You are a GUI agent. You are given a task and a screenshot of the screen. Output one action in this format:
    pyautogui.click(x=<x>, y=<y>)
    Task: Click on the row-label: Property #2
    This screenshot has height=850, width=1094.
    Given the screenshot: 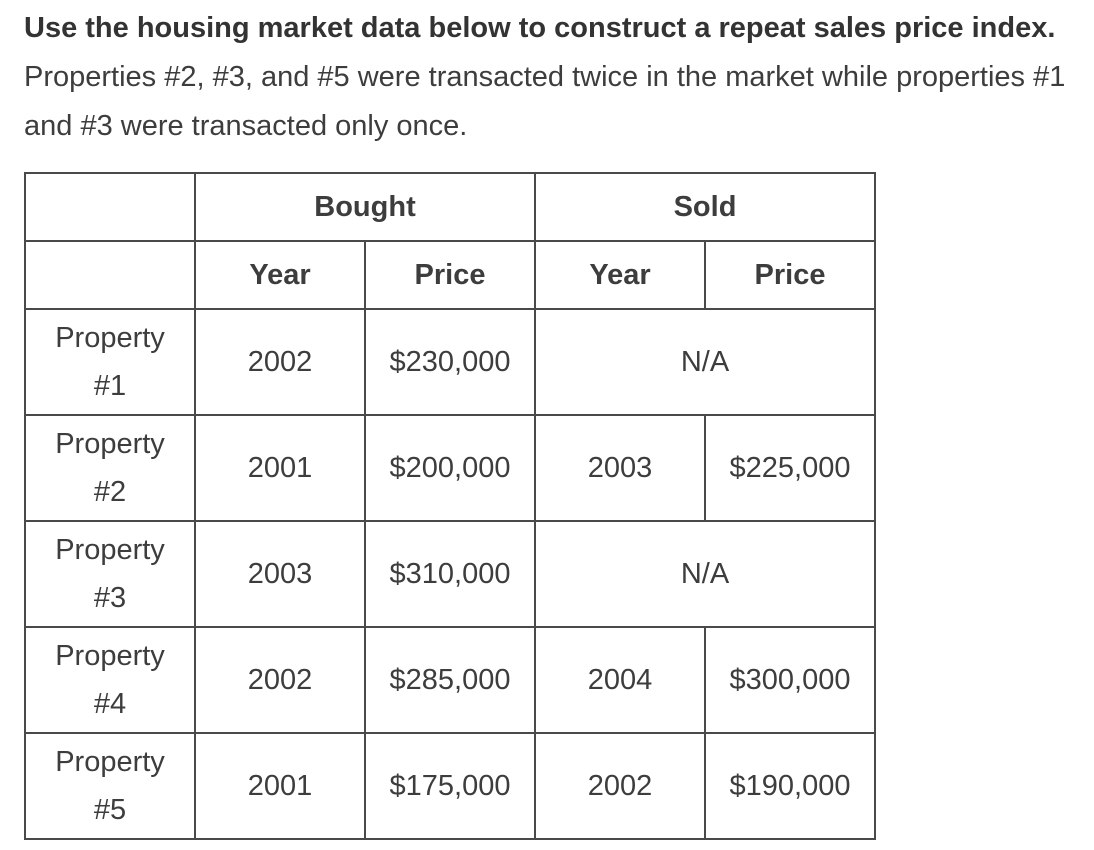 What is the action you would take?
    pyautogui.click(x=110, y=468)
    